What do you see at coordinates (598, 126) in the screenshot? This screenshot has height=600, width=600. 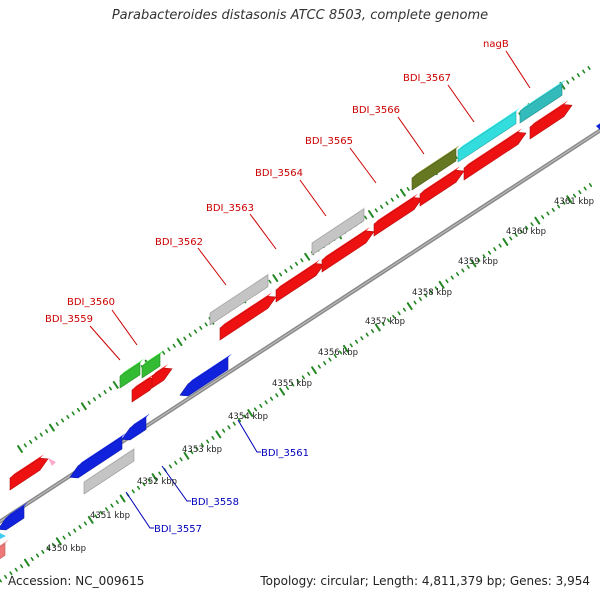 I see `gene-reverse-edge` at bounding box center [598, 126].